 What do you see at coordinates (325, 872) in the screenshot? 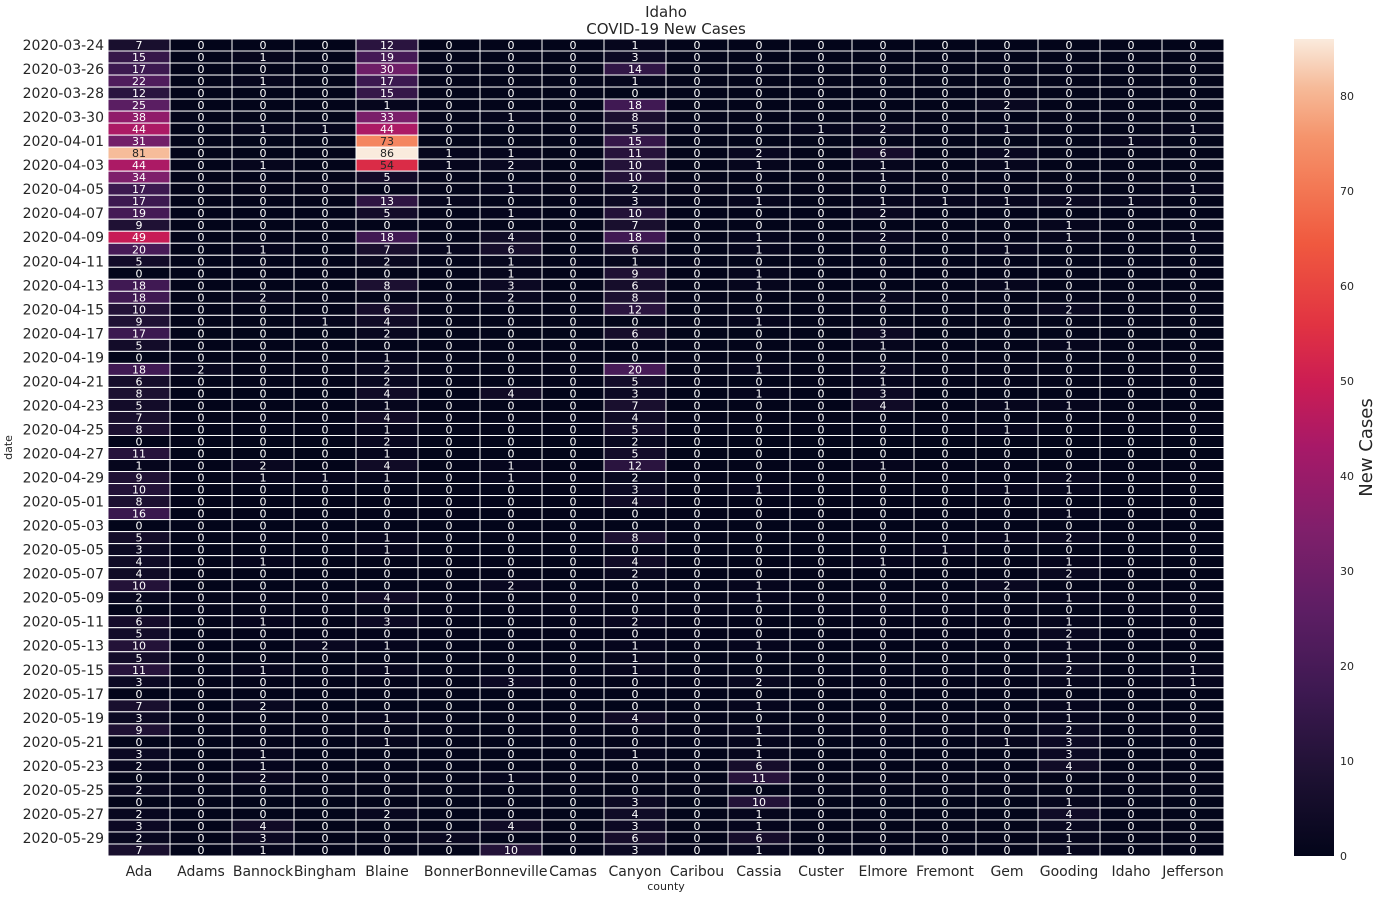
I see `x-tick-label: Bingham` at bounding box center [325, 872].